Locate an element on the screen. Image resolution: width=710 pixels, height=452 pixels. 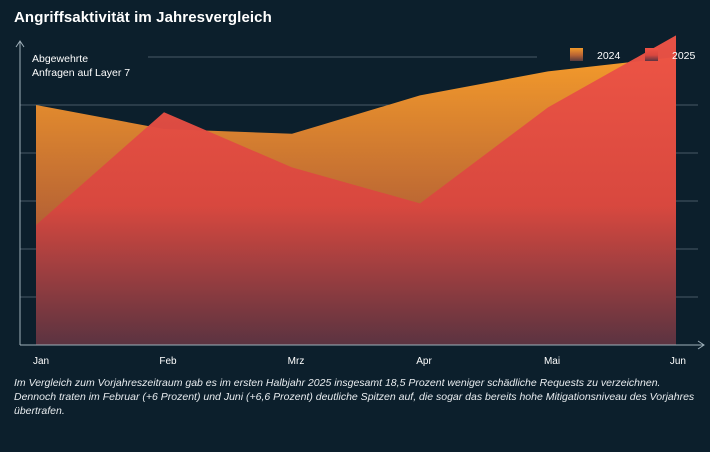
x-tick-label: Feb is located at coordinates (168, 361).